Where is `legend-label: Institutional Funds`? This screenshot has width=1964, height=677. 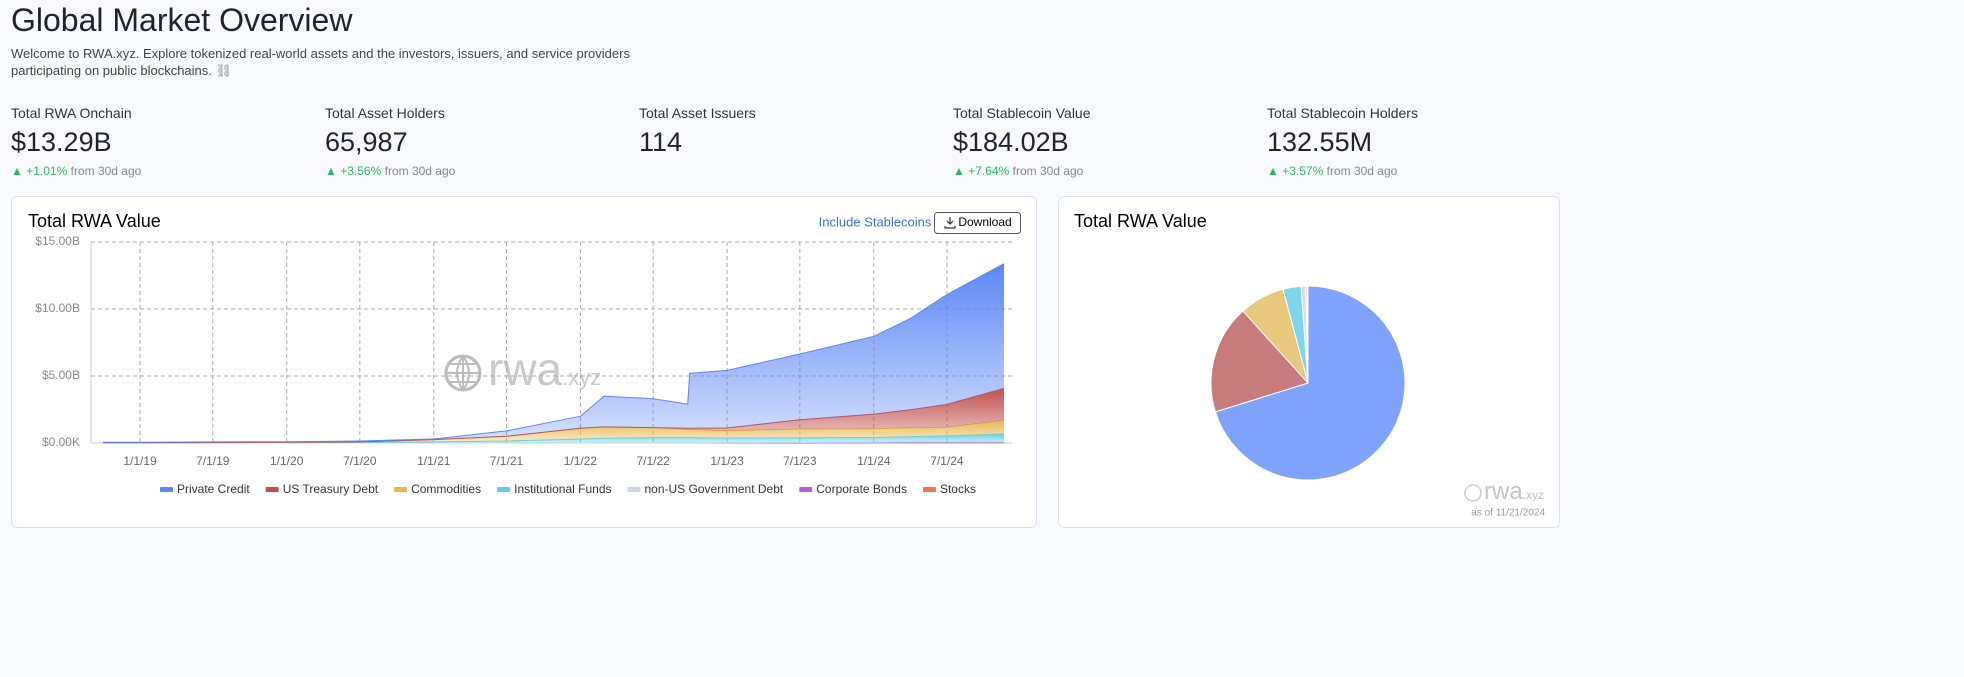
legend-label: Institutional Funds is located at coordinates (562, 489).